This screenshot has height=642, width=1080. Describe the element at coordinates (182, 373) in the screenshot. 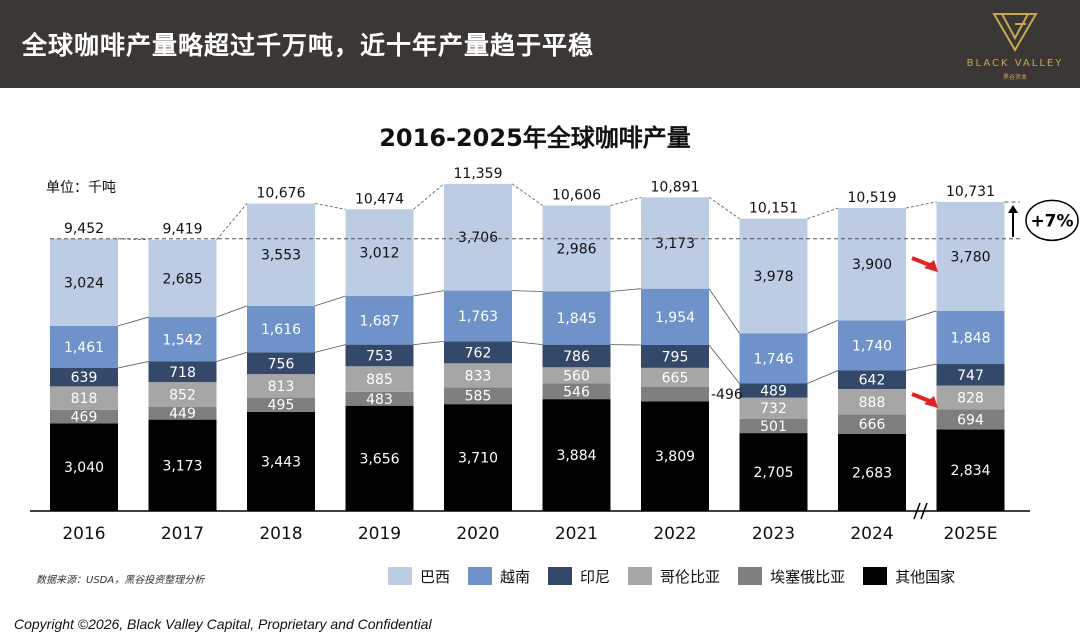

I see `data-label: 718` at that location.